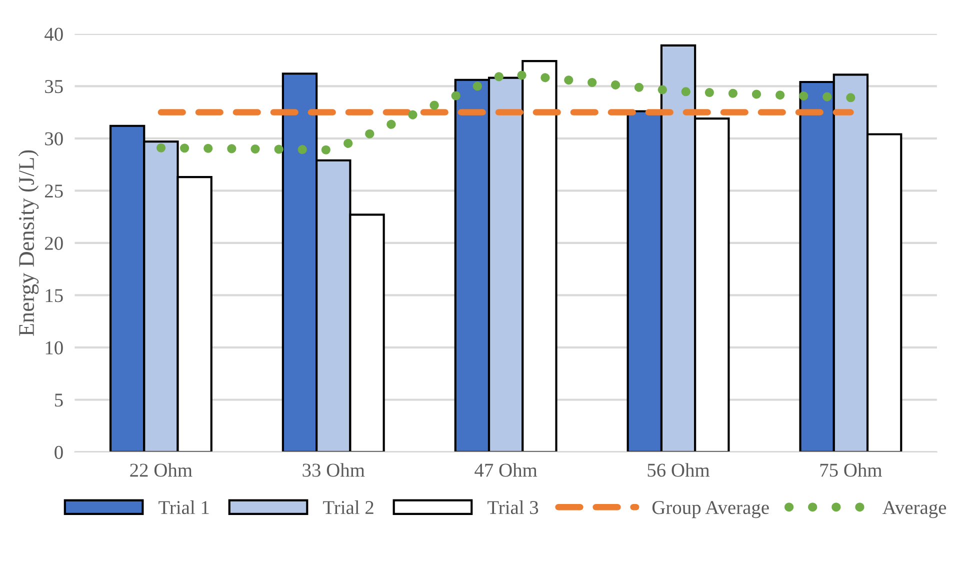  What do you see at coordinates (914, 509) in the screenshot?
I see `legend-label: Average` at bounding box center [914, 509].